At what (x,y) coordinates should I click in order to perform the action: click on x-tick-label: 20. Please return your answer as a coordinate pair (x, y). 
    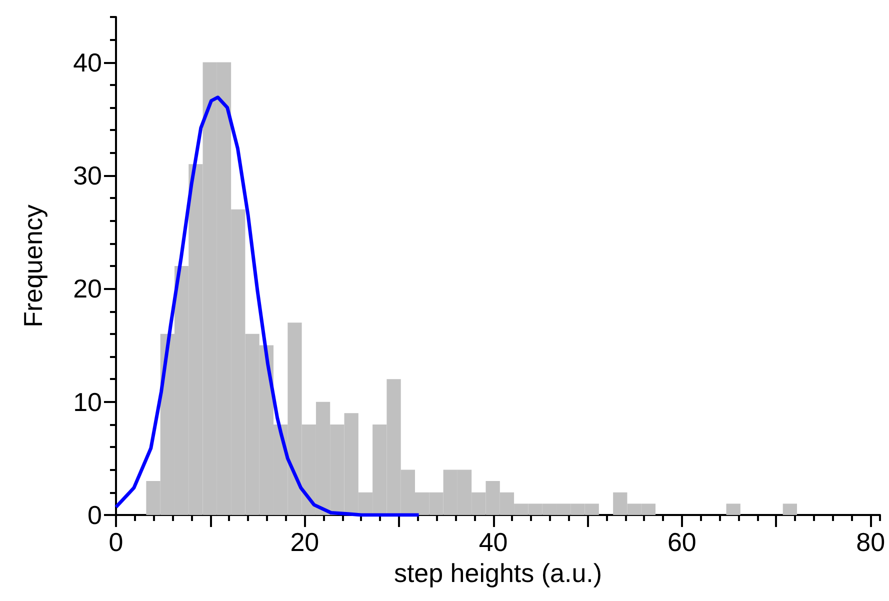
    Looking at the image, I should click on (305, 542).